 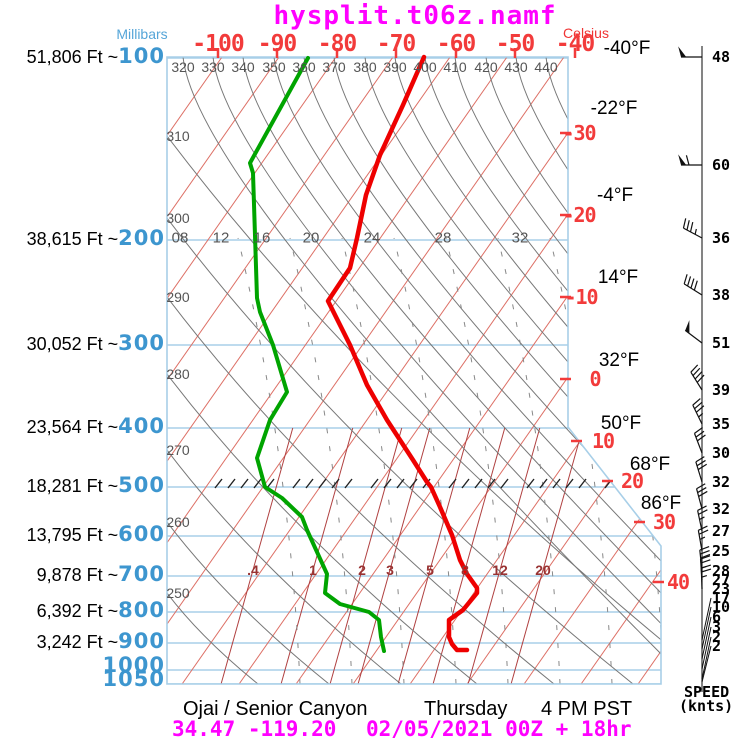 What do you see at coordinates (721, 57) in the screenshot?
I see `wind-speed-value: 48` at bounding box center [721, 57].